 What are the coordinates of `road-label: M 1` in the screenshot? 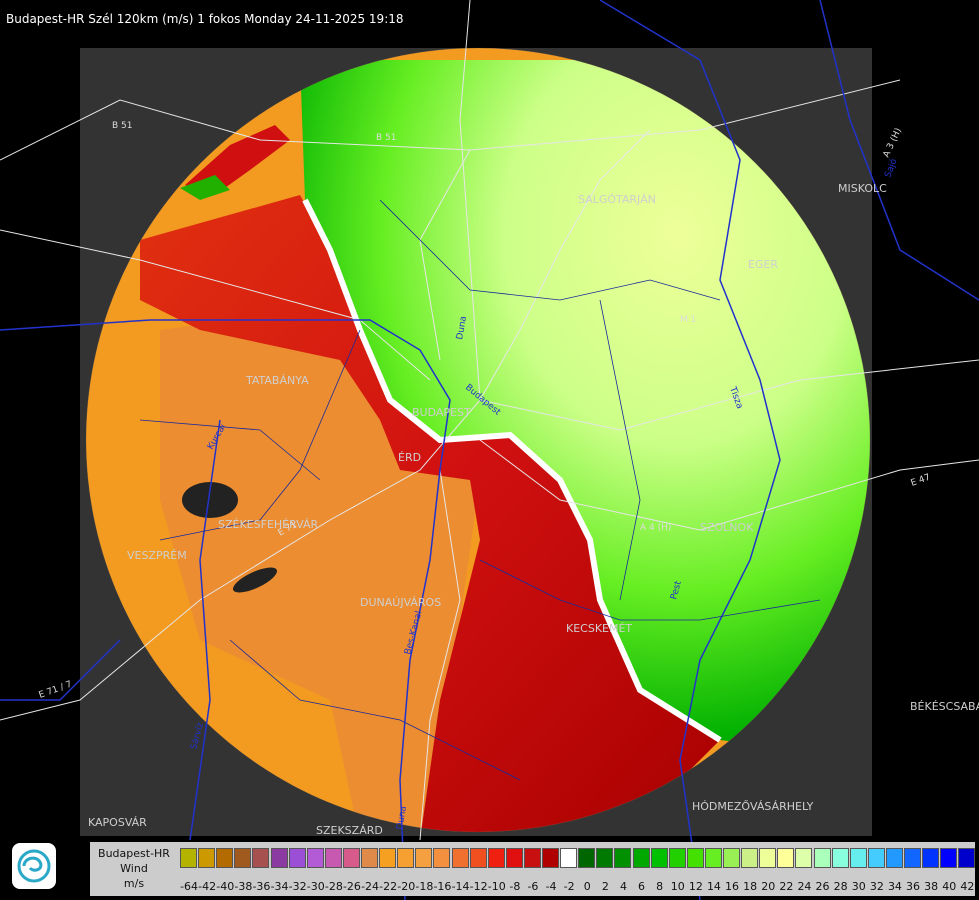 It's located at (688, 320).